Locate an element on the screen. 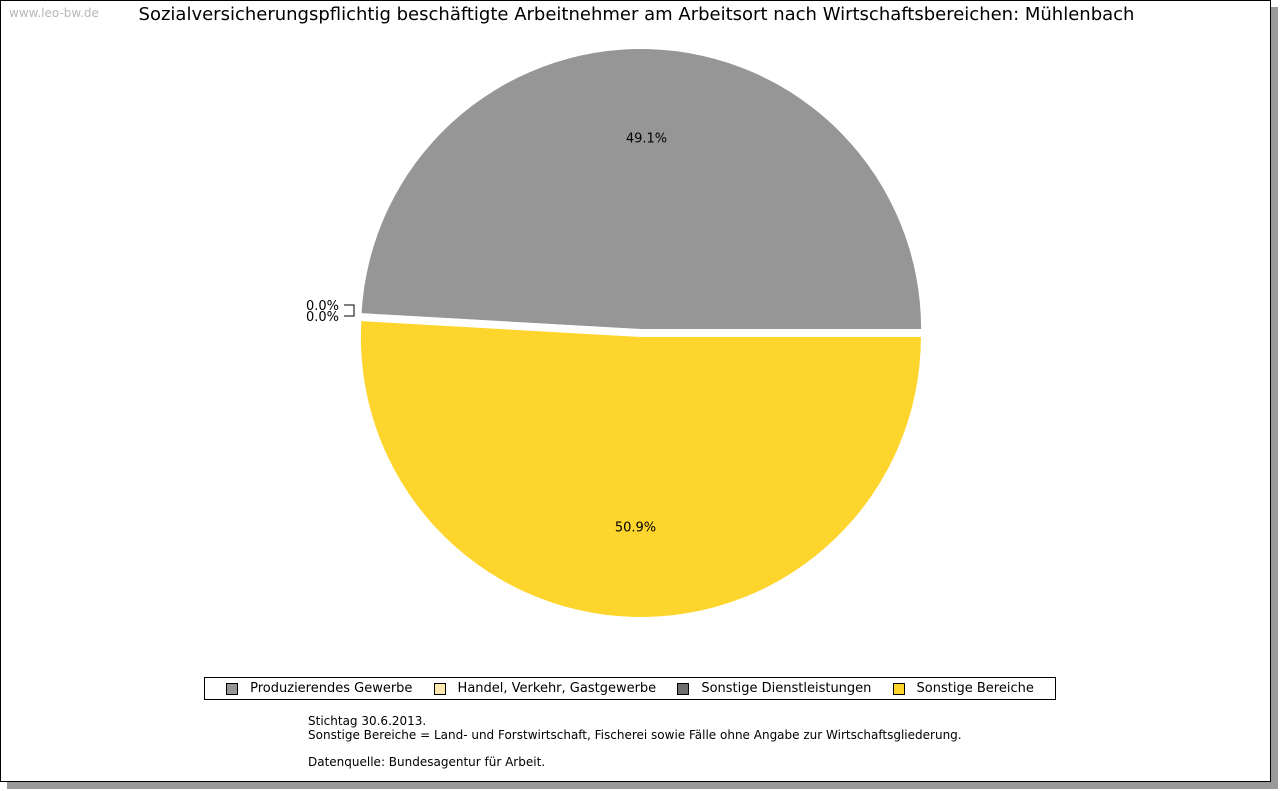 The image size is (1280, 791). watermark: www.leo-bw.de is located at coordinates (54, 13).